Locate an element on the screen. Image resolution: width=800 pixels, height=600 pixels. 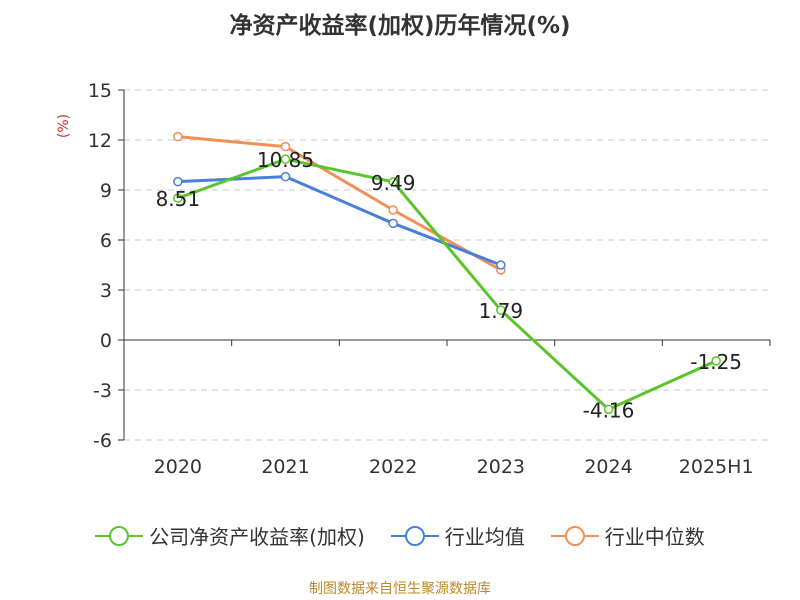
y-tick-label: 0 is located at coordinates (106, 341).